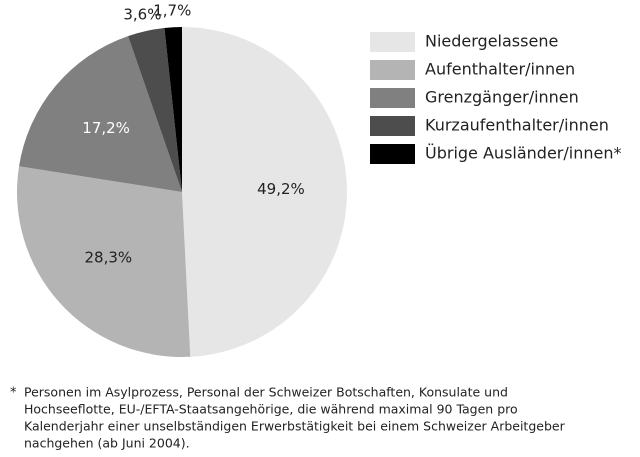 The image size is (640, 457). What do you see at coordinates (491, 41) in the screenshot?
I see `legend-label: Niedergelassene` at bounding box center [491, 41].